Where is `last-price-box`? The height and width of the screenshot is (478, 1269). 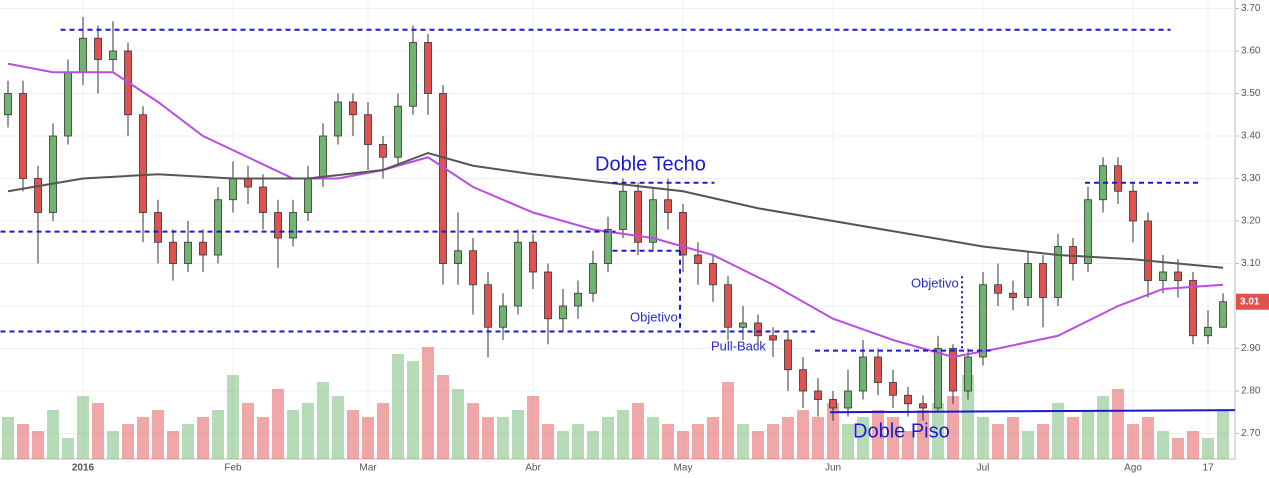 last-price-box is located at coordinates (1252, 301).